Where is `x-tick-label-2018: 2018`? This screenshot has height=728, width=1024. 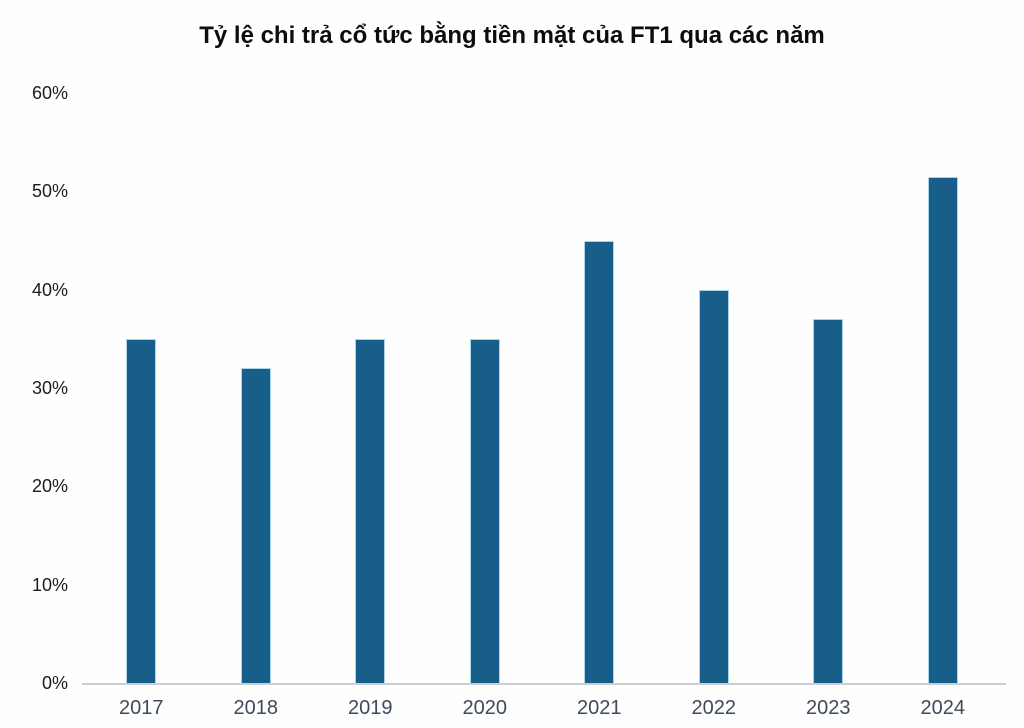 x-tick-label-2018: 2018 is located at coordinates (256, 708).